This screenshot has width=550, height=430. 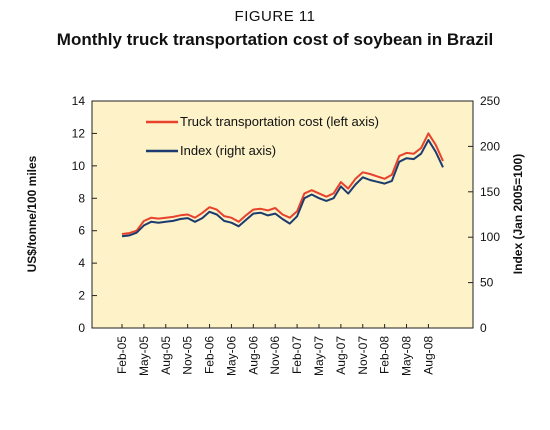 What do you see at coordinates (282, 188) in the screenshot?
I see `index-series-line` at bounding box center [282, 188].